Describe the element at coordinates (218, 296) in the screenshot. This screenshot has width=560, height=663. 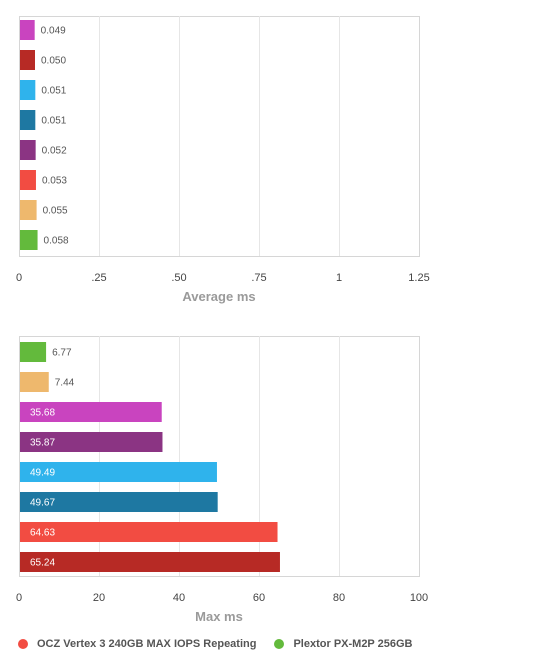
I see `x-axis-title: Average ms` at that location.